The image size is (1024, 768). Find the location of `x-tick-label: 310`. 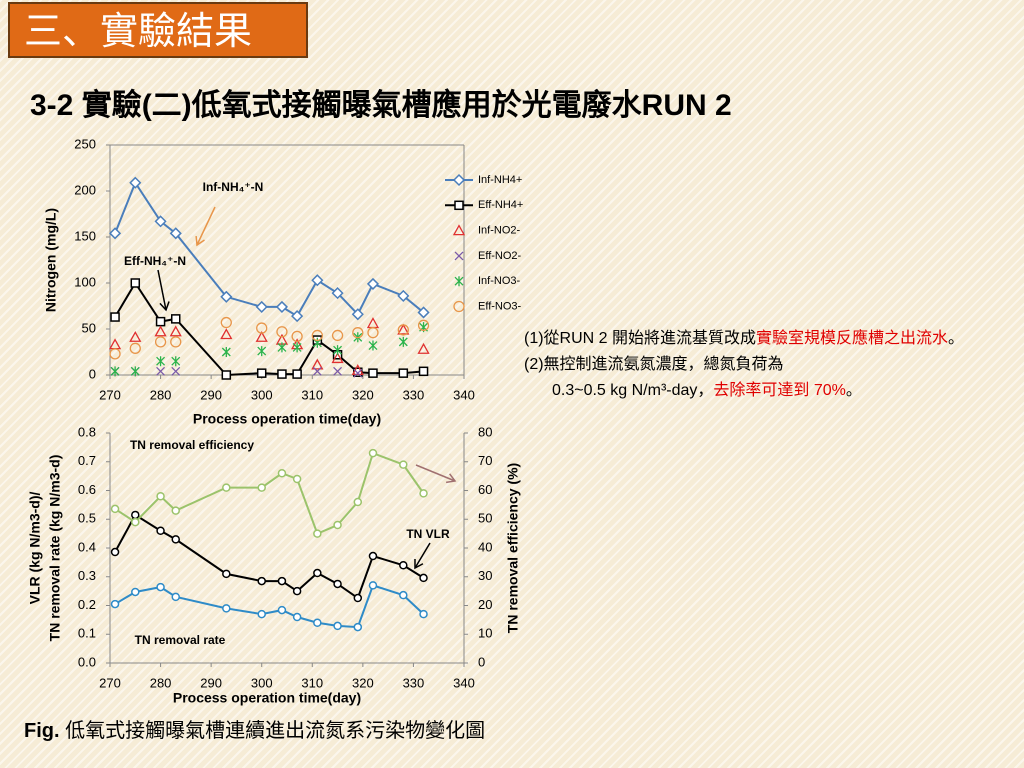

x-tick-label: 310 is located at coordinates (312, 394).